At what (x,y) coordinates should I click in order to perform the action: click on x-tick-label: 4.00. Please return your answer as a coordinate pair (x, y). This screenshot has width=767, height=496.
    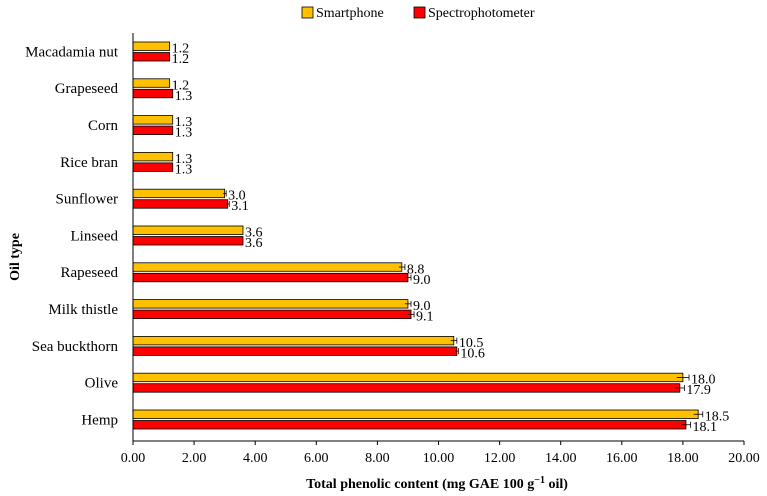
    Looking at the image, I should click on (255, 458).